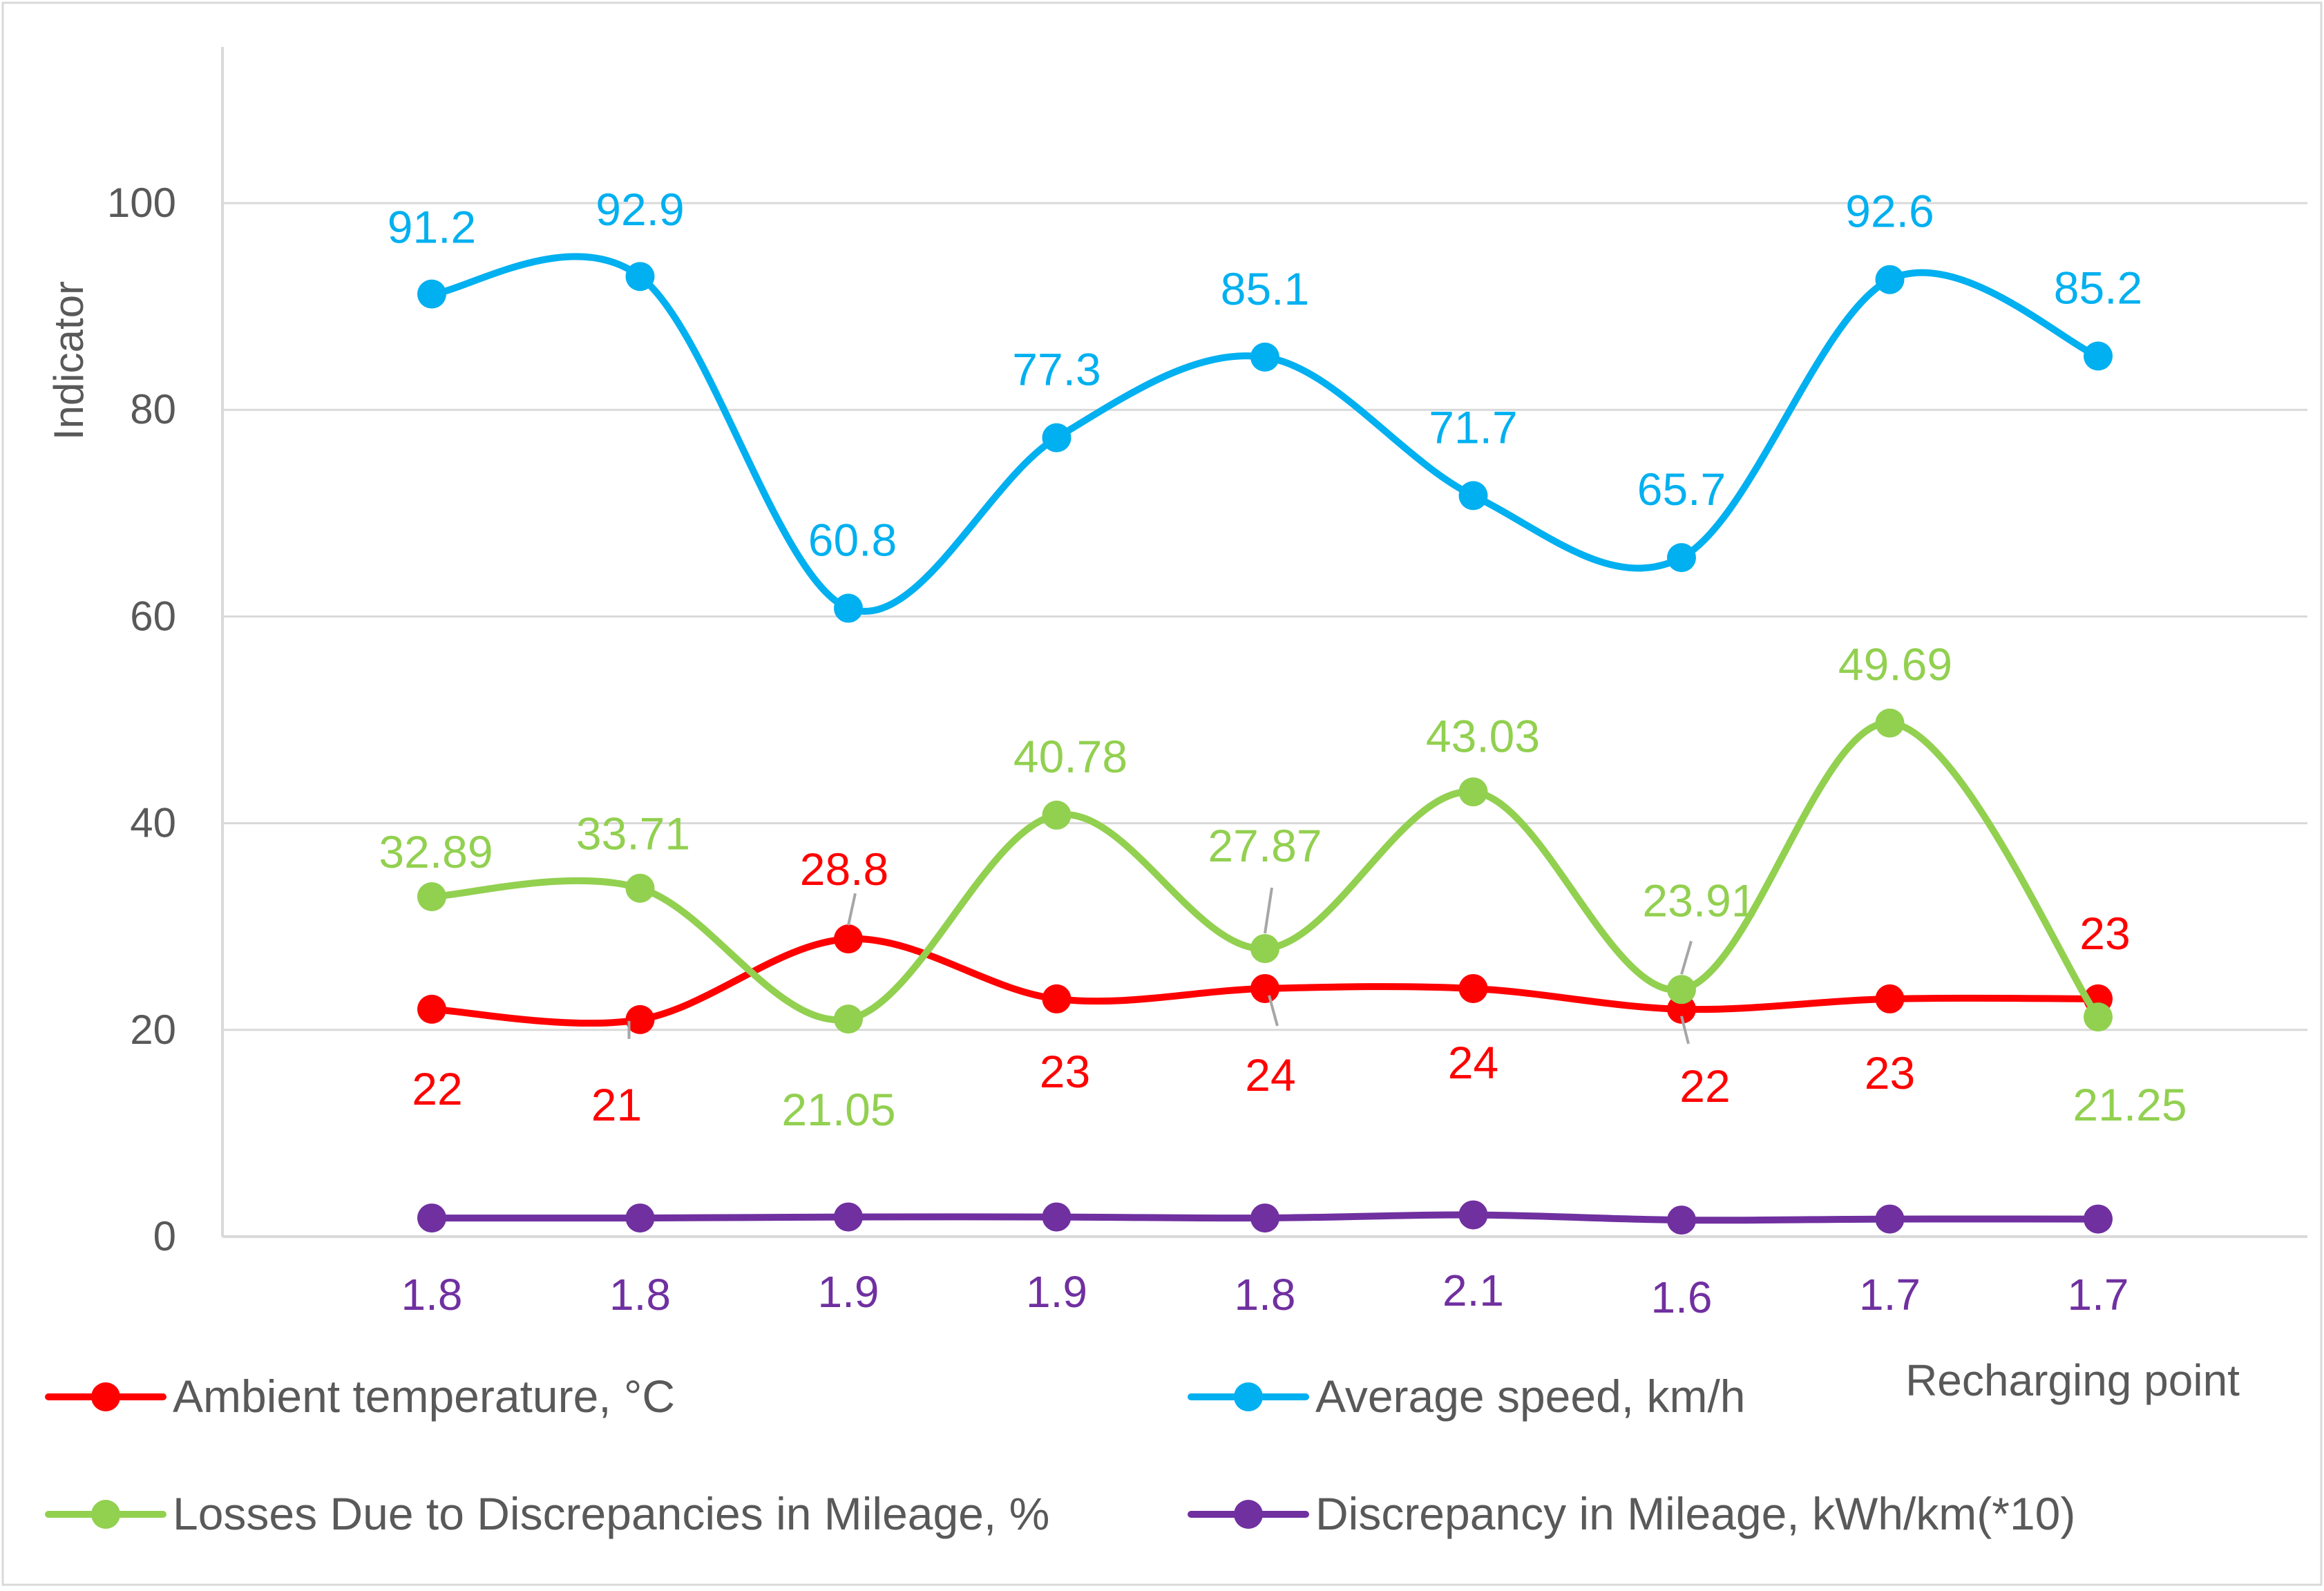 The width and height of the screenshot is (2324, 1591). Describe the element at coordinates (838, 1109) in the screenshot. I see `data-label: 21.05` at that location.